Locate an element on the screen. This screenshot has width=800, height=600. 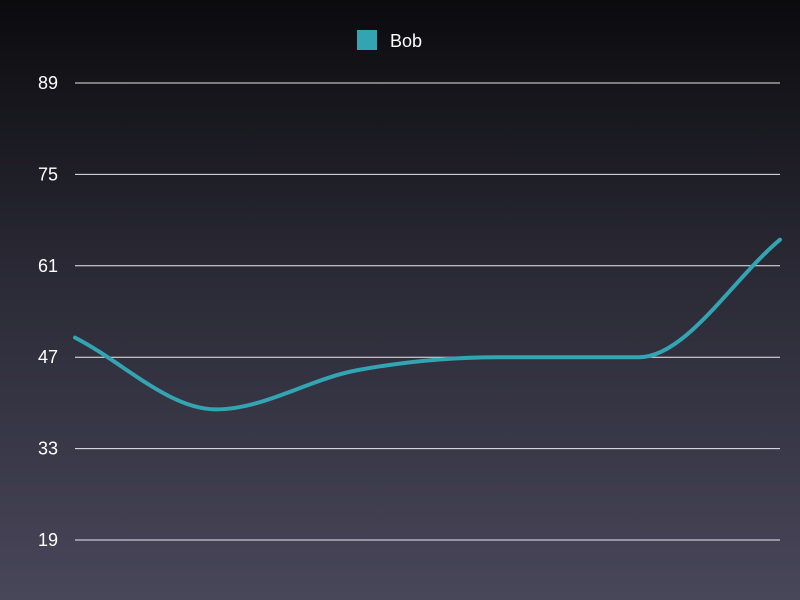
y-axis-ticks: 19 33 47 61 75 89 is located at coordinates (48, 311).